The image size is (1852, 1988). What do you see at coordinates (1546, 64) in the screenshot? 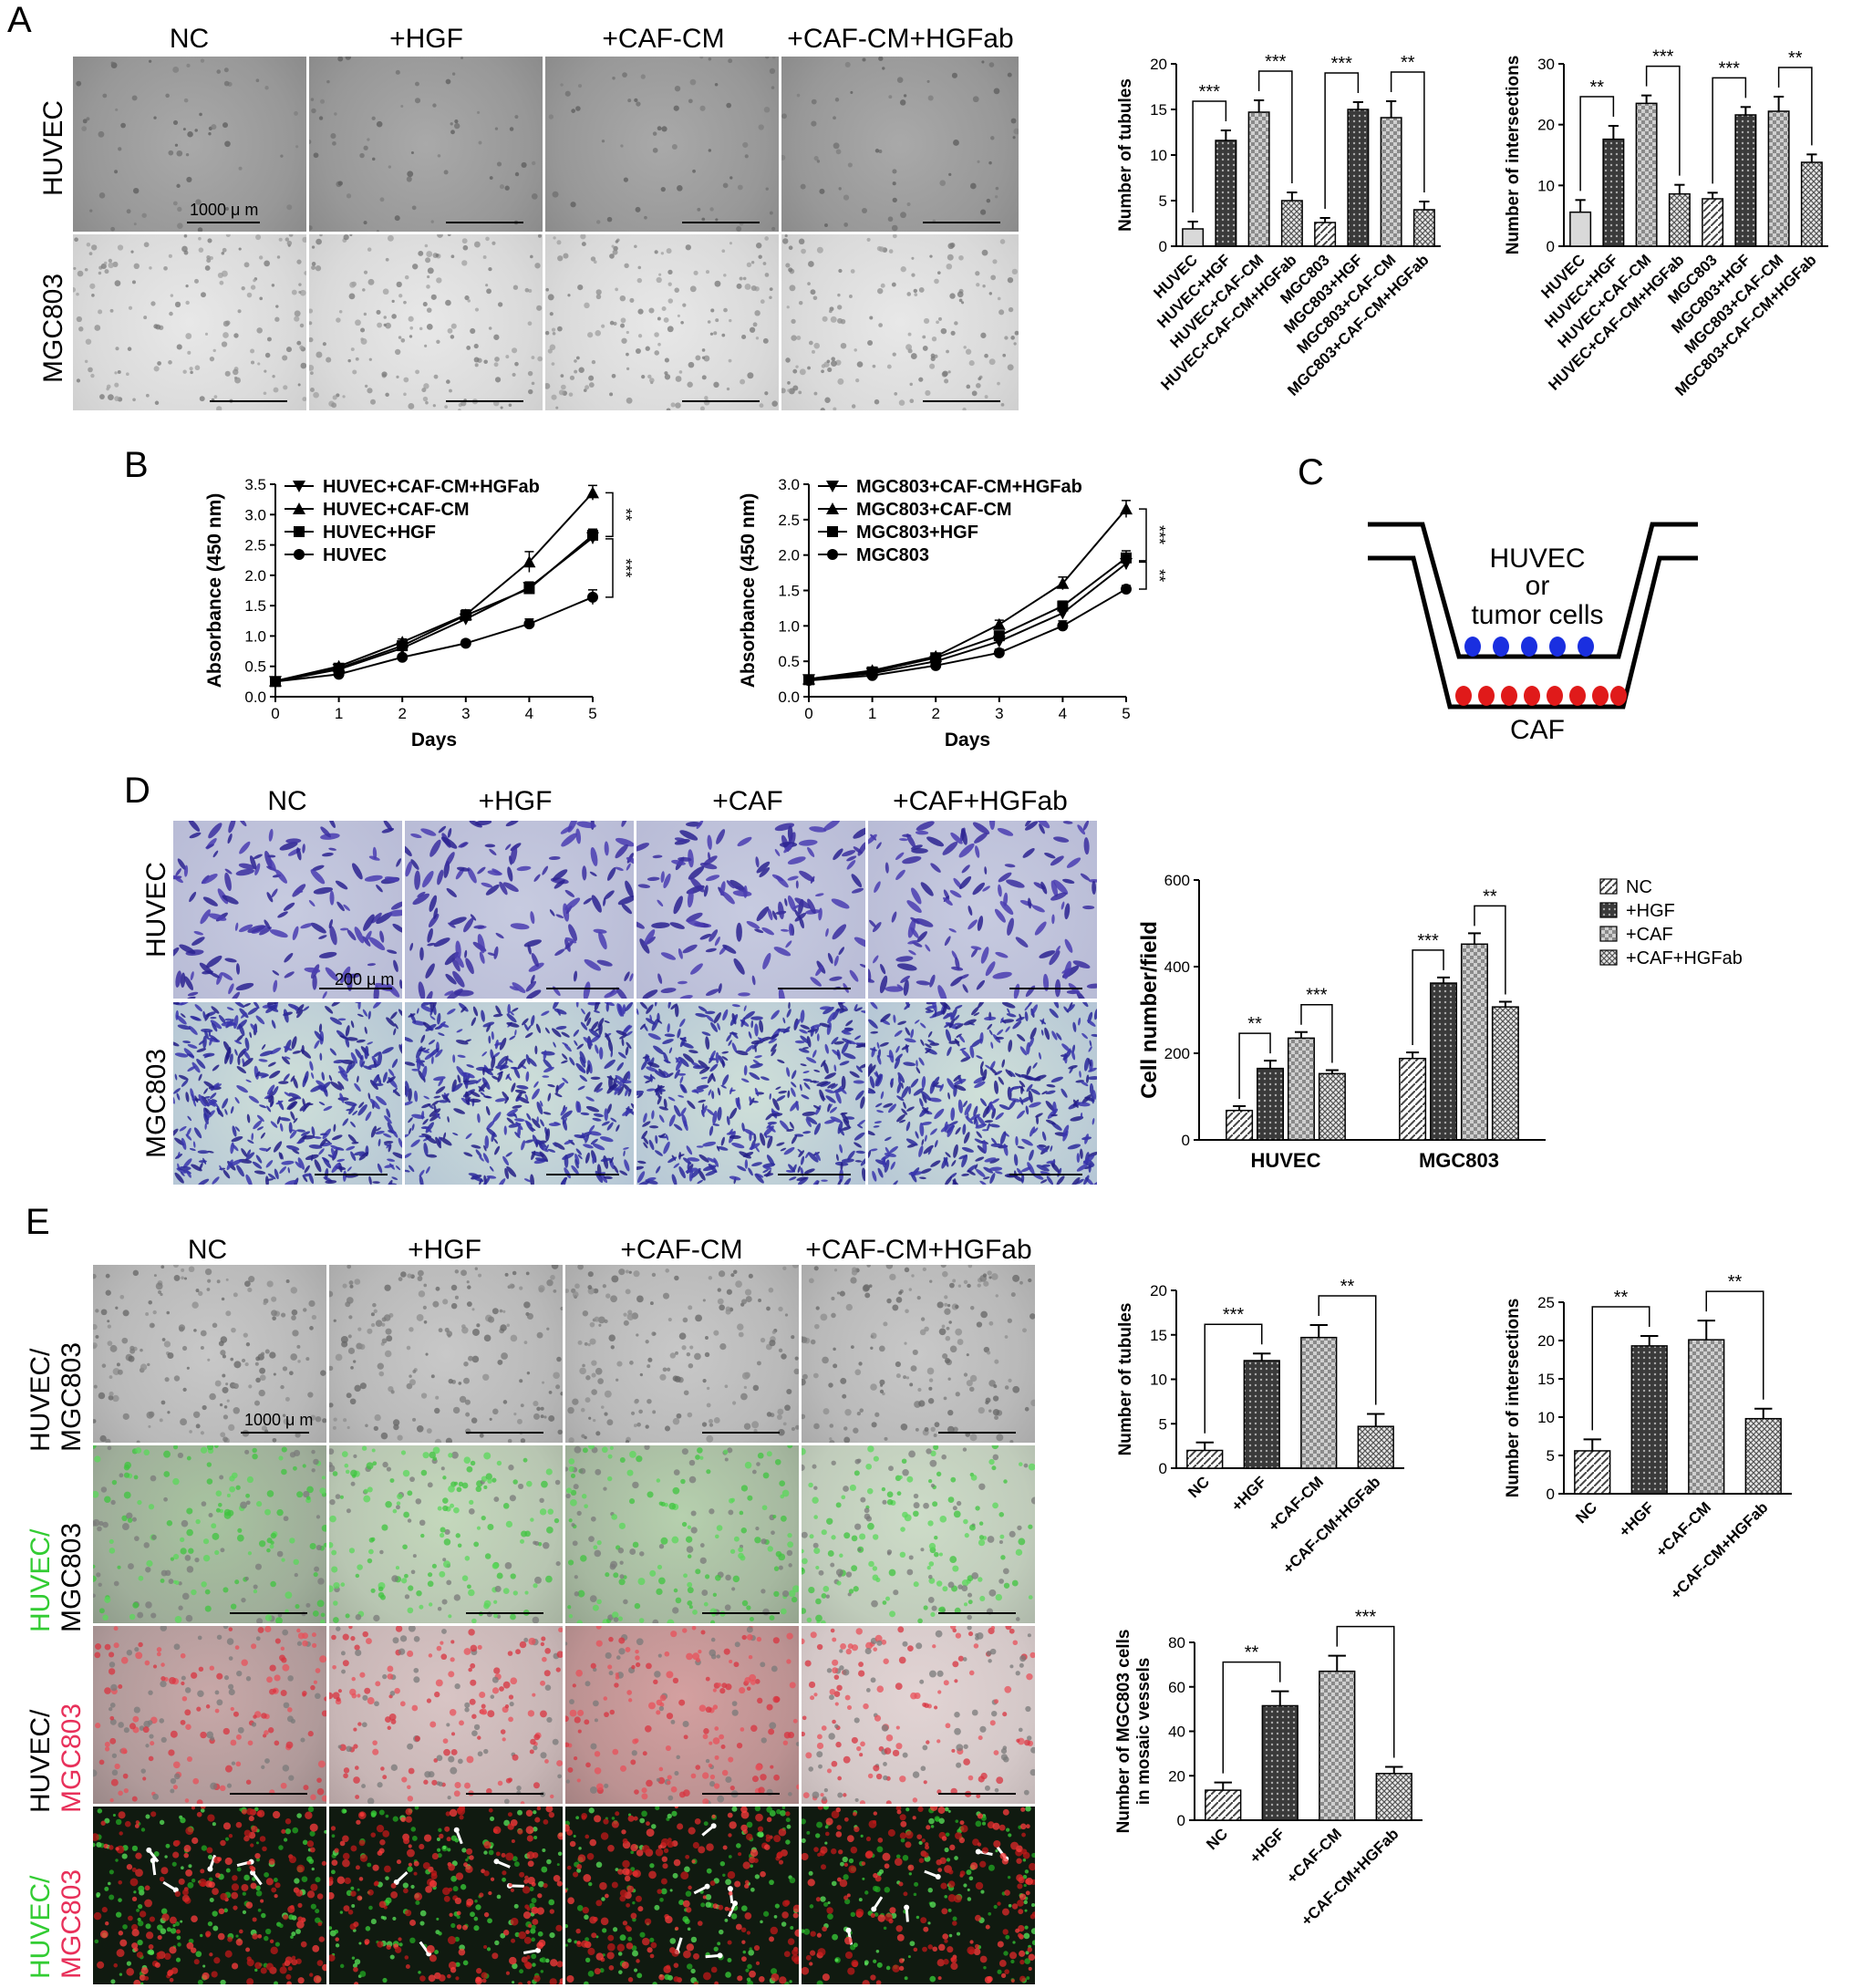
I see `y-tick-label: 30` at bounding box center [1546, 64].